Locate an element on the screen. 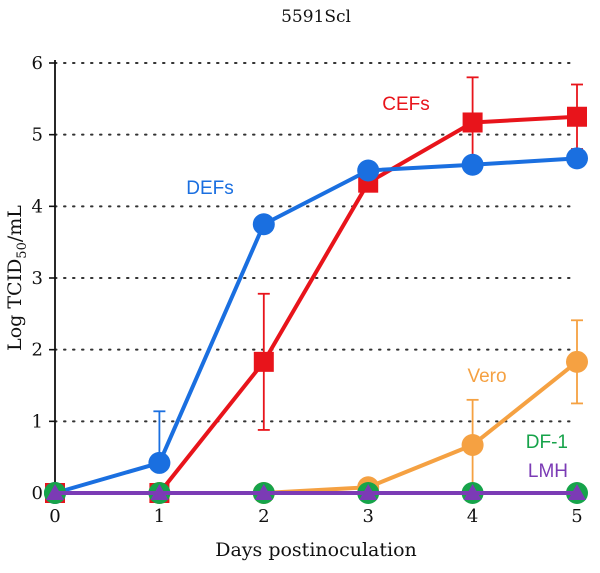  x-tick-label-2: 2 is located at coordinates (263, 516).